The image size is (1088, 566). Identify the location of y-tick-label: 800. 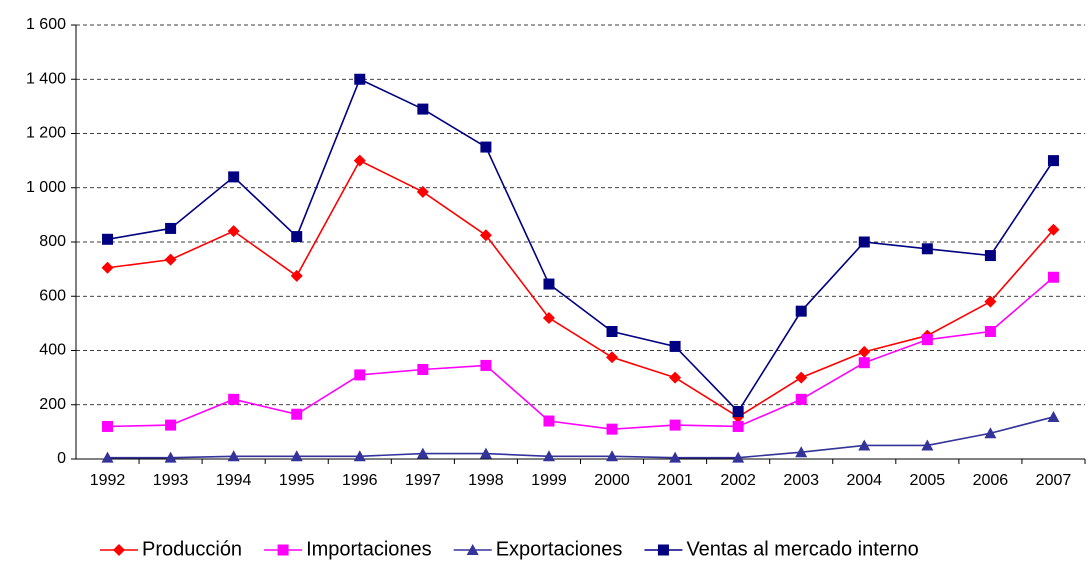
(52, 241).